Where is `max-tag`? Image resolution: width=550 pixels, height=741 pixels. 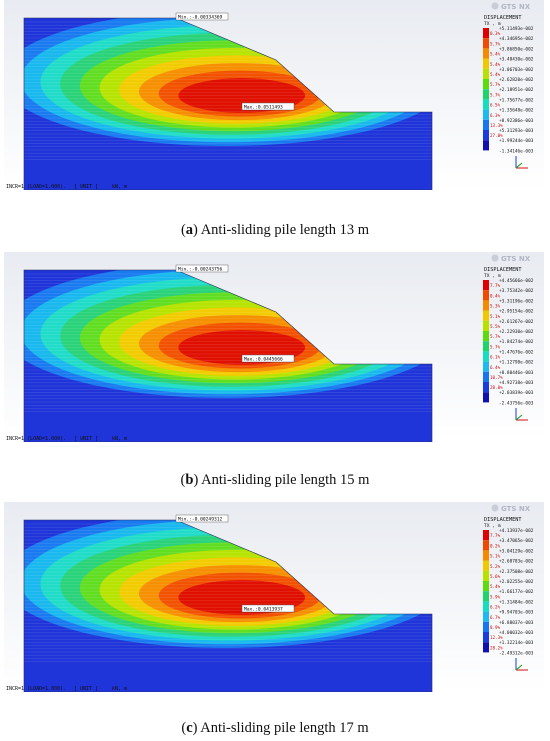 max-tag is located at coordinates (268, 608).